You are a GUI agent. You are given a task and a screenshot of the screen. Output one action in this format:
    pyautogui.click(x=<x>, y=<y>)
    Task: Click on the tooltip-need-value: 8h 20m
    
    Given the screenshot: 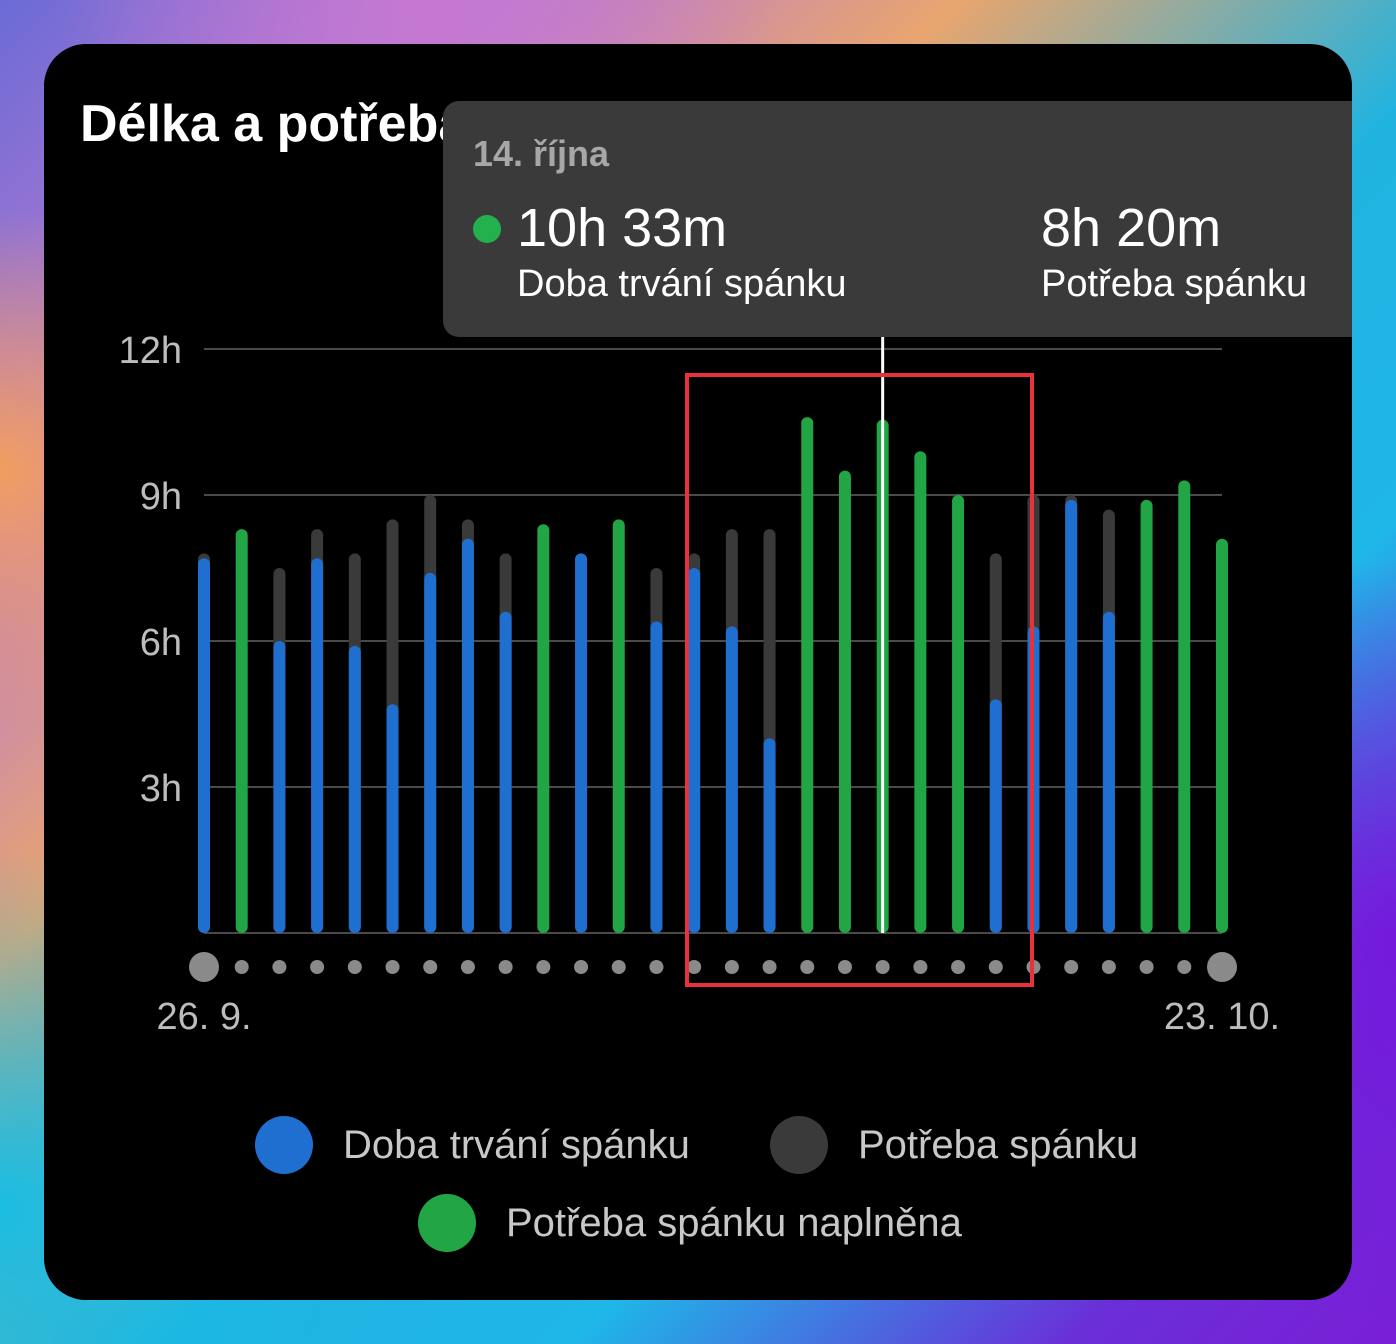 What is the action you would take?
    pyautogui.click(x=1131, y=228)
    